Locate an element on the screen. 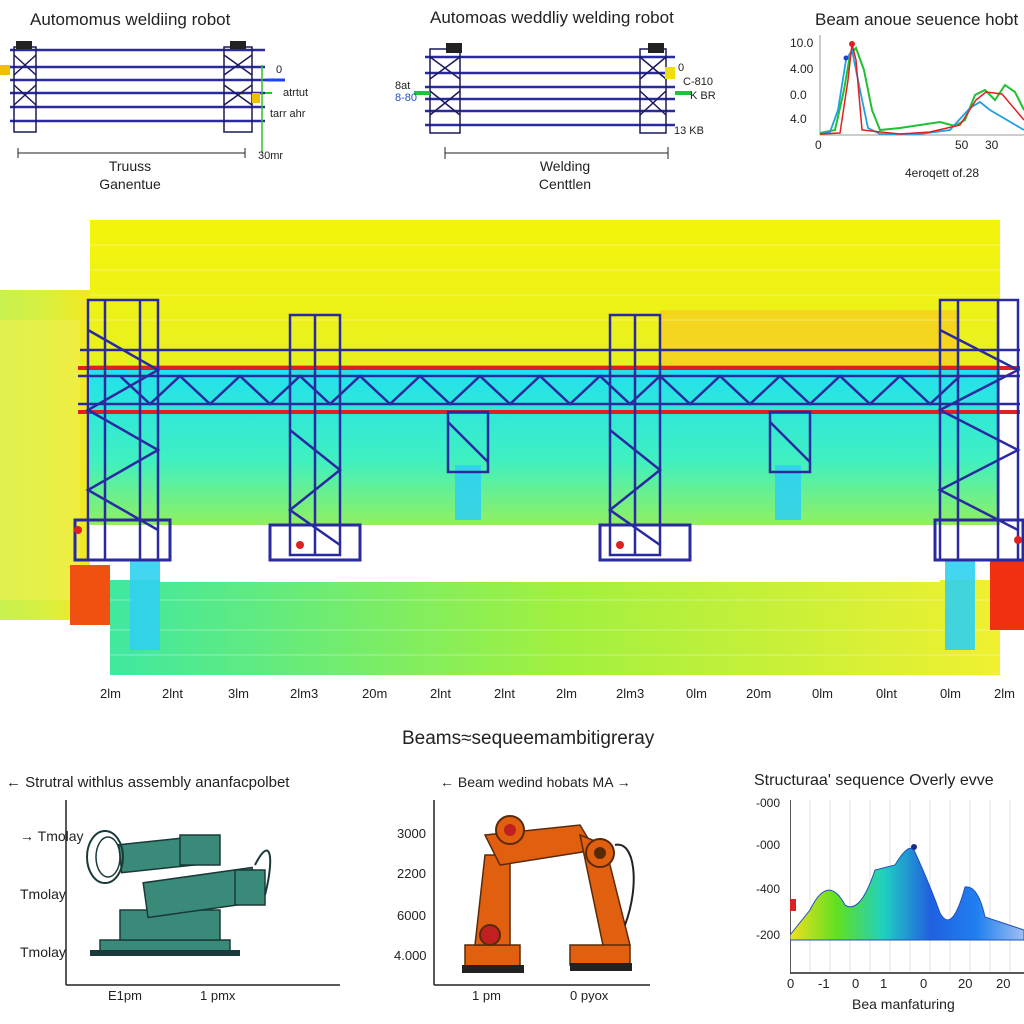 The image size is (1024, 1024). bottom-middle-y-tick-3: 6000 is located at coordinates (411, 915).